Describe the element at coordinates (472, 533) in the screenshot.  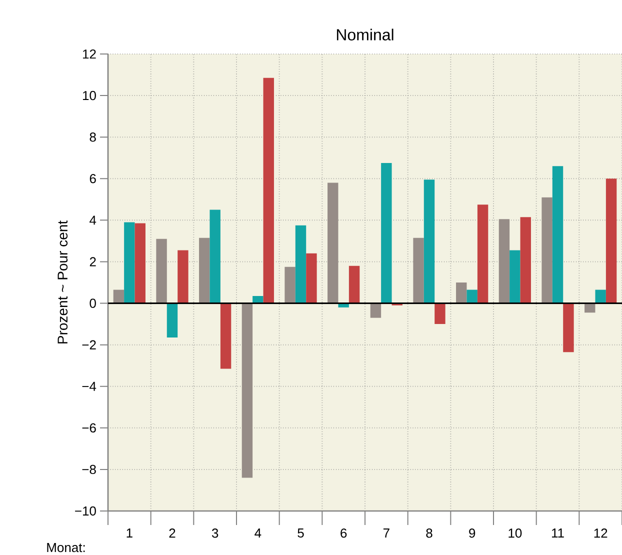
I see `x-tick-label: 9` at that location.